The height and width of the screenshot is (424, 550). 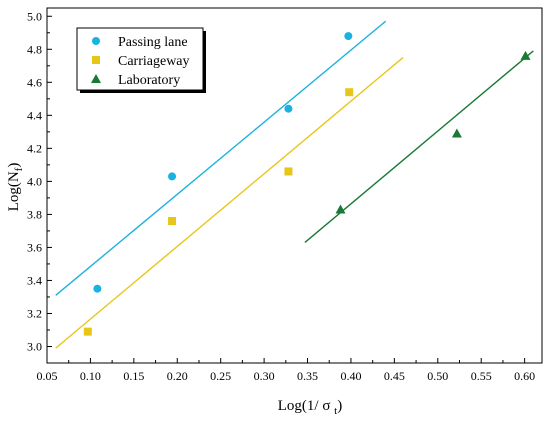 What do you see at coordinates (34, 247) in the screenshot?
I see `y-tick-label: 3.6` at bounding box center [34, 247].